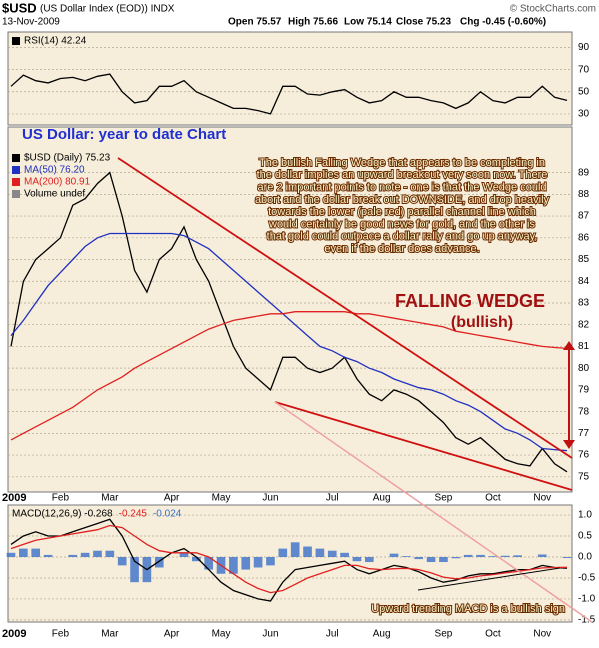 The height and width of the screenshot is (648, 599). What do you see at coordinates (54, 170) in the screenshot?
I see `legend-entry: MA(50) 76.20` at bounding box center [54, 170].